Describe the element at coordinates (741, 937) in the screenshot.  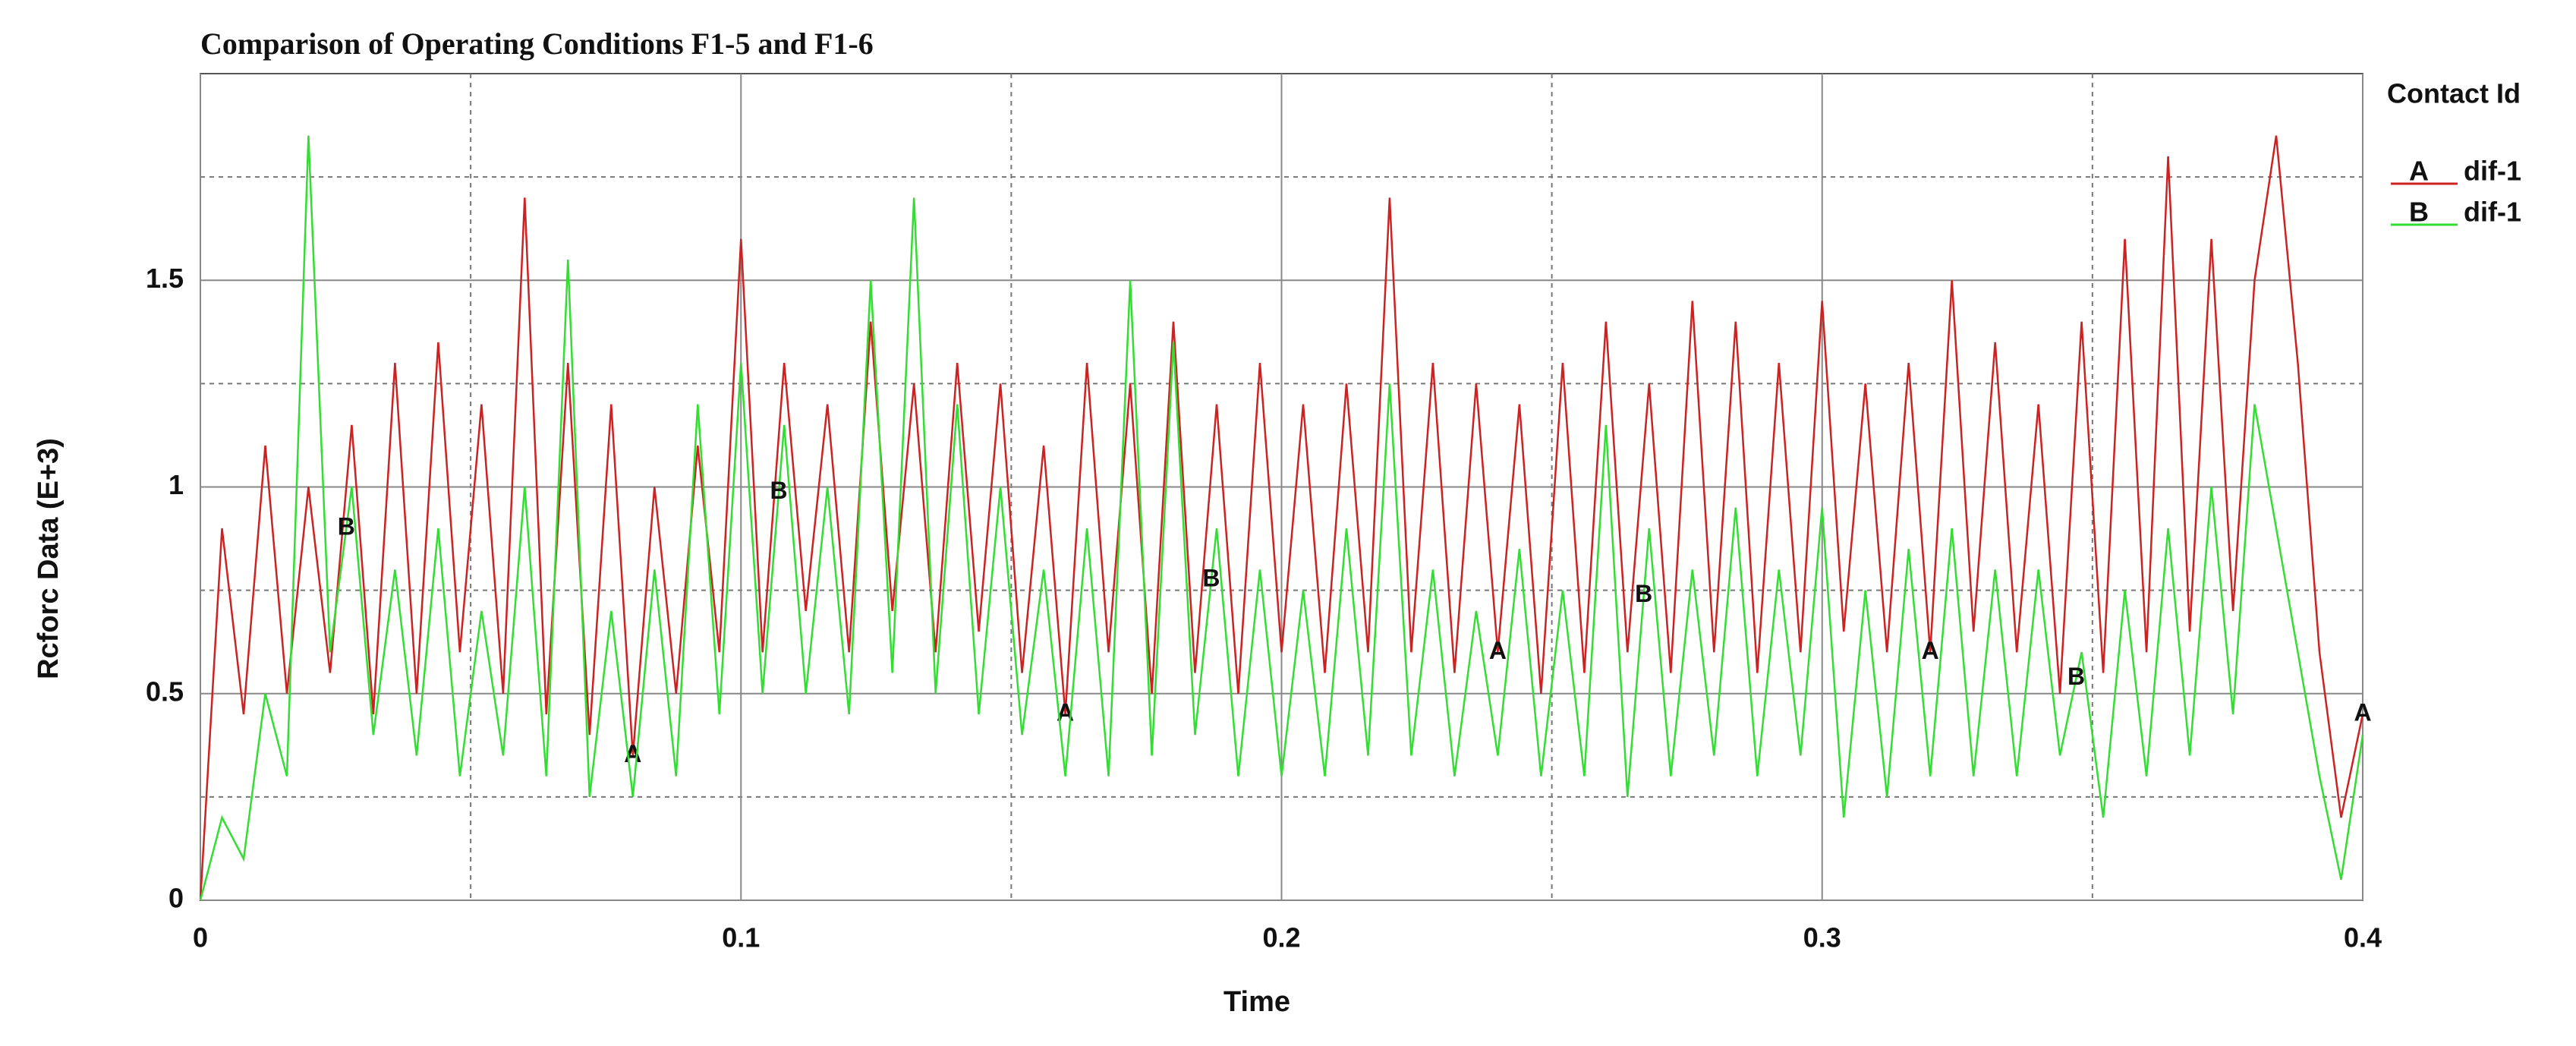
I see `x-tick-label: 0.1` at that location.